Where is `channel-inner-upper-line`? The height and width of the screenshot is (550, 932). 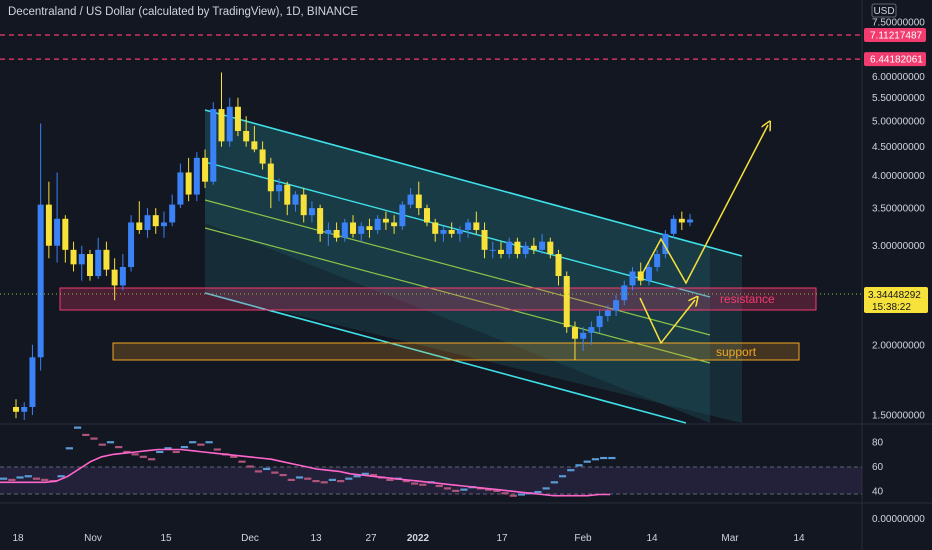
channel-inner-upper-line is located at coordinates (457, 229).